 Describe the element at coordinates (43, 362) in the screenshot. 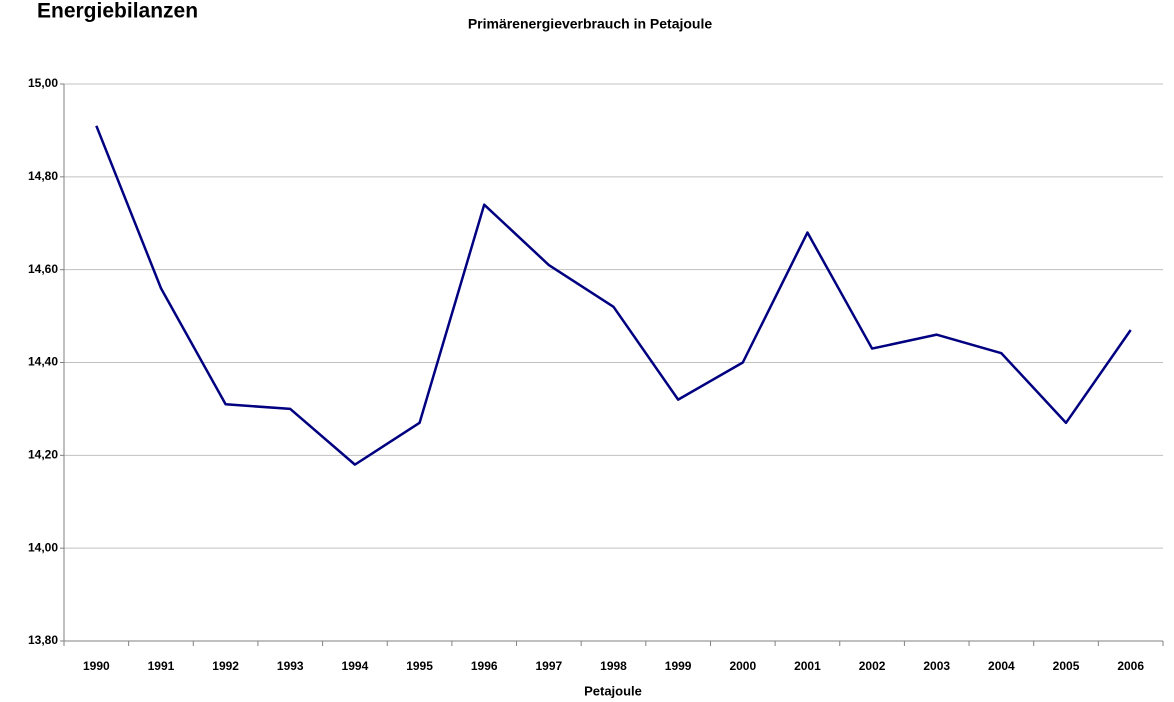

I see `y-tick-label: 14,40` at that location.